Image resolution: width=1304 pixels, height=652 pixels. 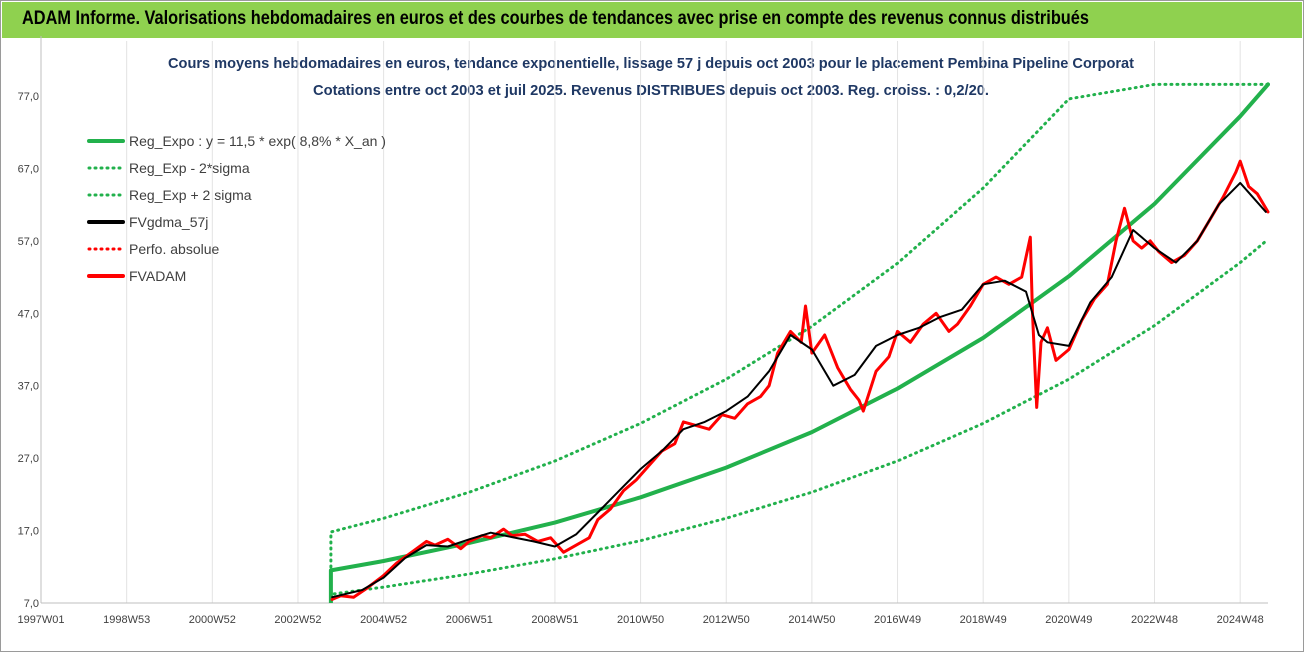 I want to click on x-tick-label: 2010W50, so click(x=640, y=620).